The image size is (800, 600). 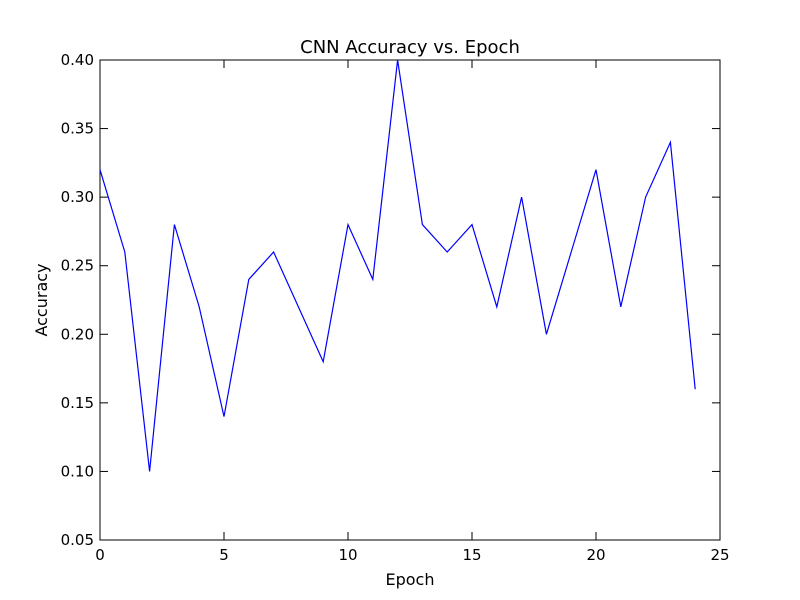 I want to click on x-tick-label: 20, so click(x=595, y=555).